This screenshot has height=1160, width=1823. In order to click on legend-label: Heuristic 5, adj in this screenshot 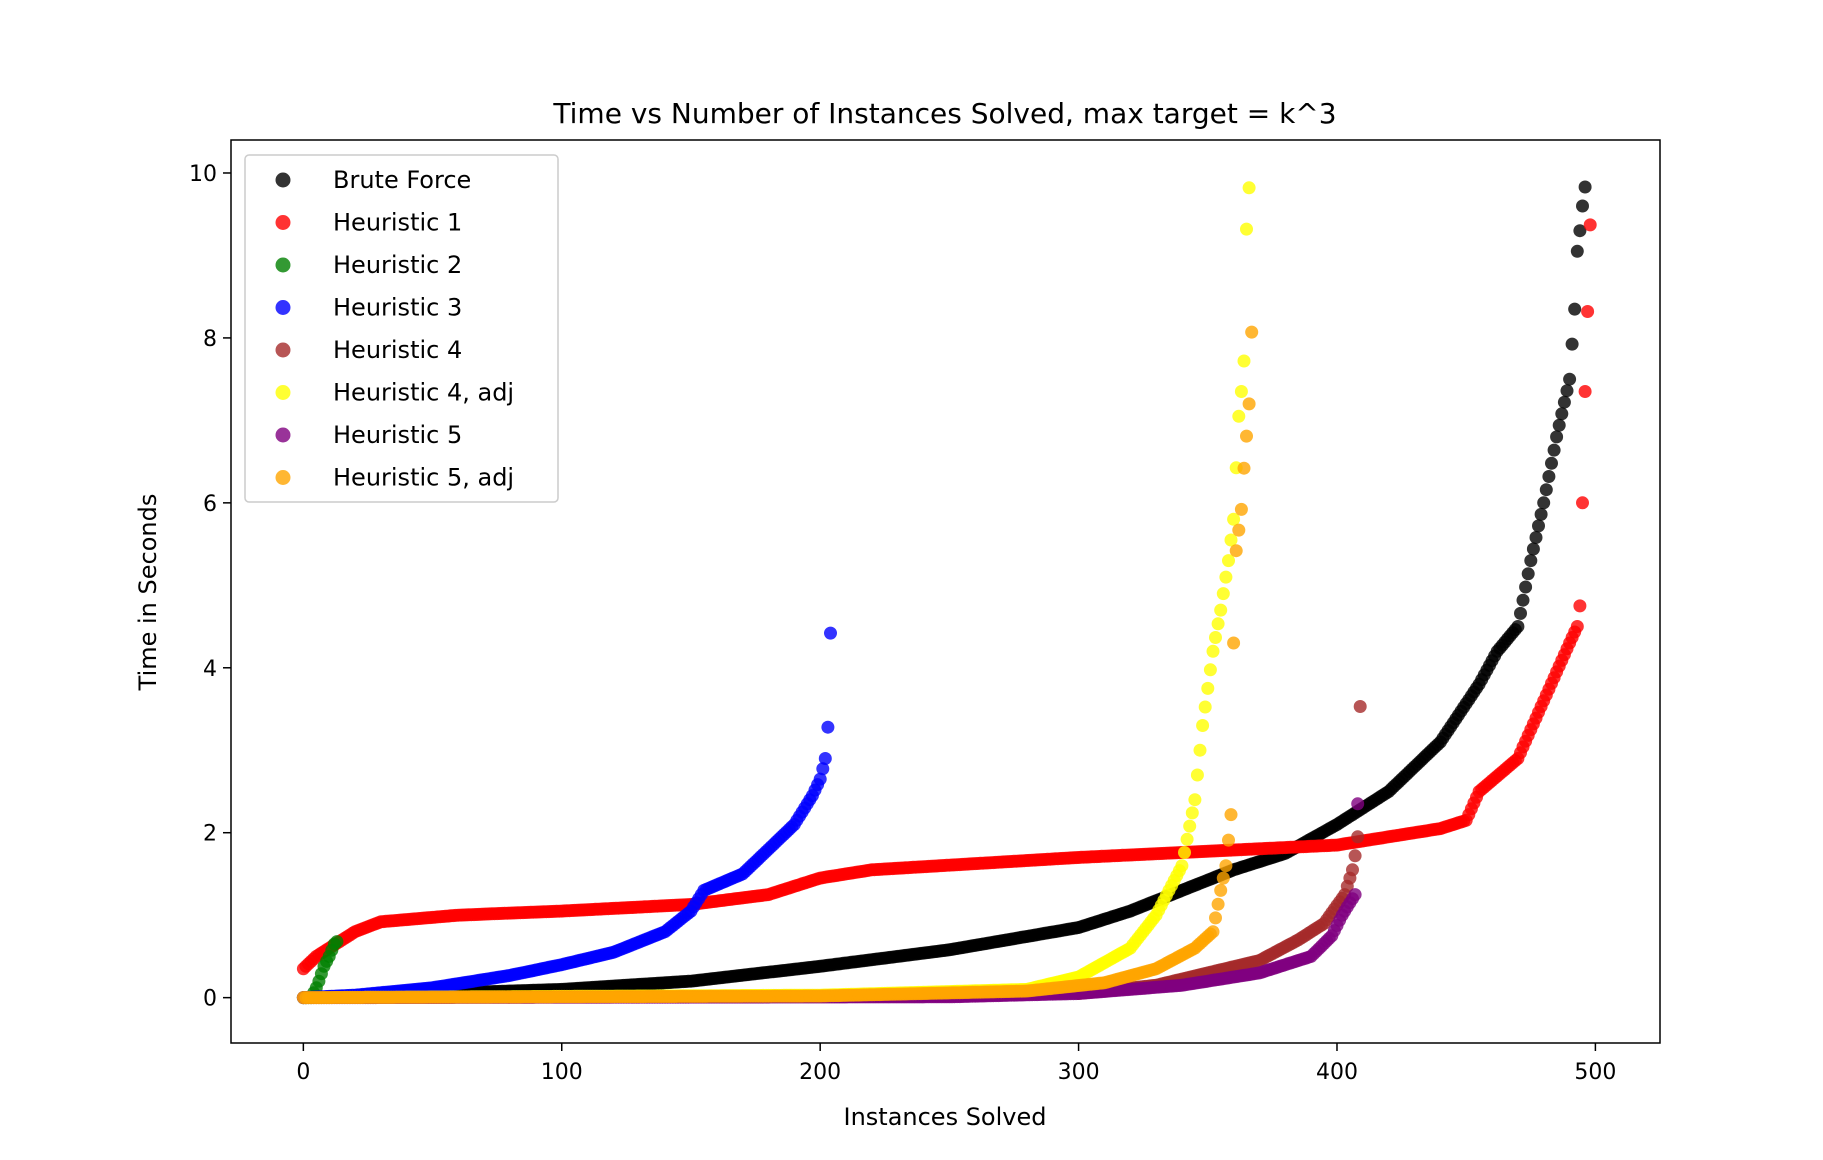, I will do `click(423, 478)`.